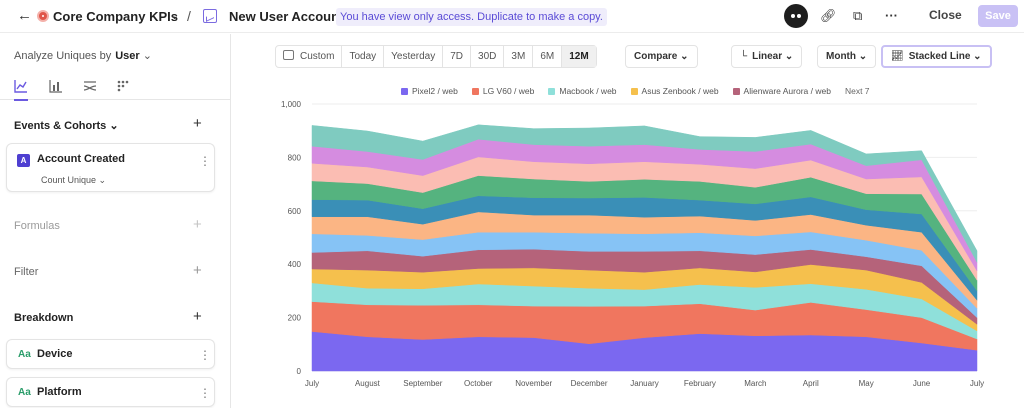  Describe the element at coordinates (488, 56) in the screenshot. I see `range-30d: 30D` at that location.